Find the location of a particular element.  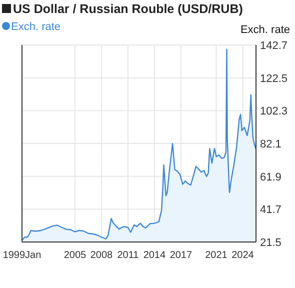

y-tick-label: 82.1 is located at coordinates (271, 144).